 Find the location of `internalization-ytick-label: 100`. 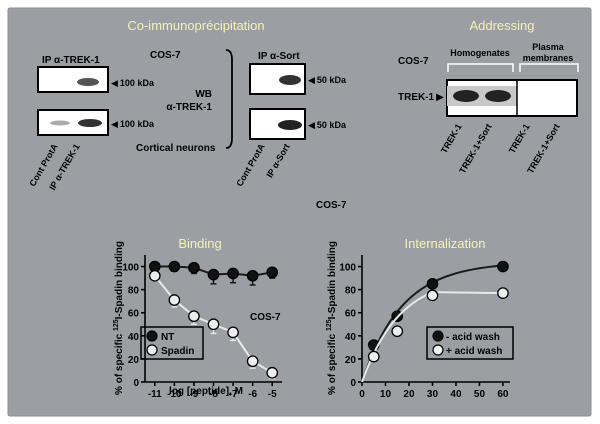

internalization-ytick-label: 100 is located at coordinates (347, 268).